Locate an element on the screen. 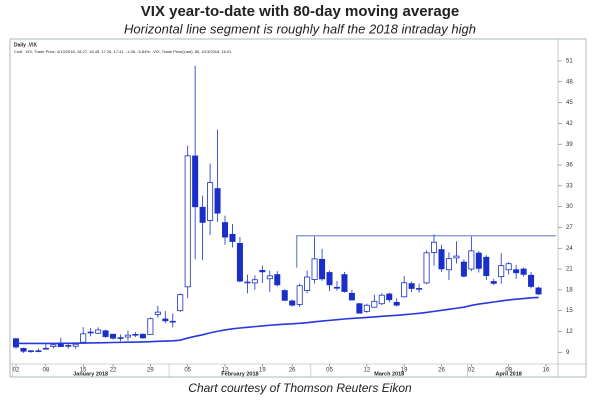 Image resolution: width=600 pixels, height=400 pixels. y-tick-label: 27 is located at coordinates (569, 228).